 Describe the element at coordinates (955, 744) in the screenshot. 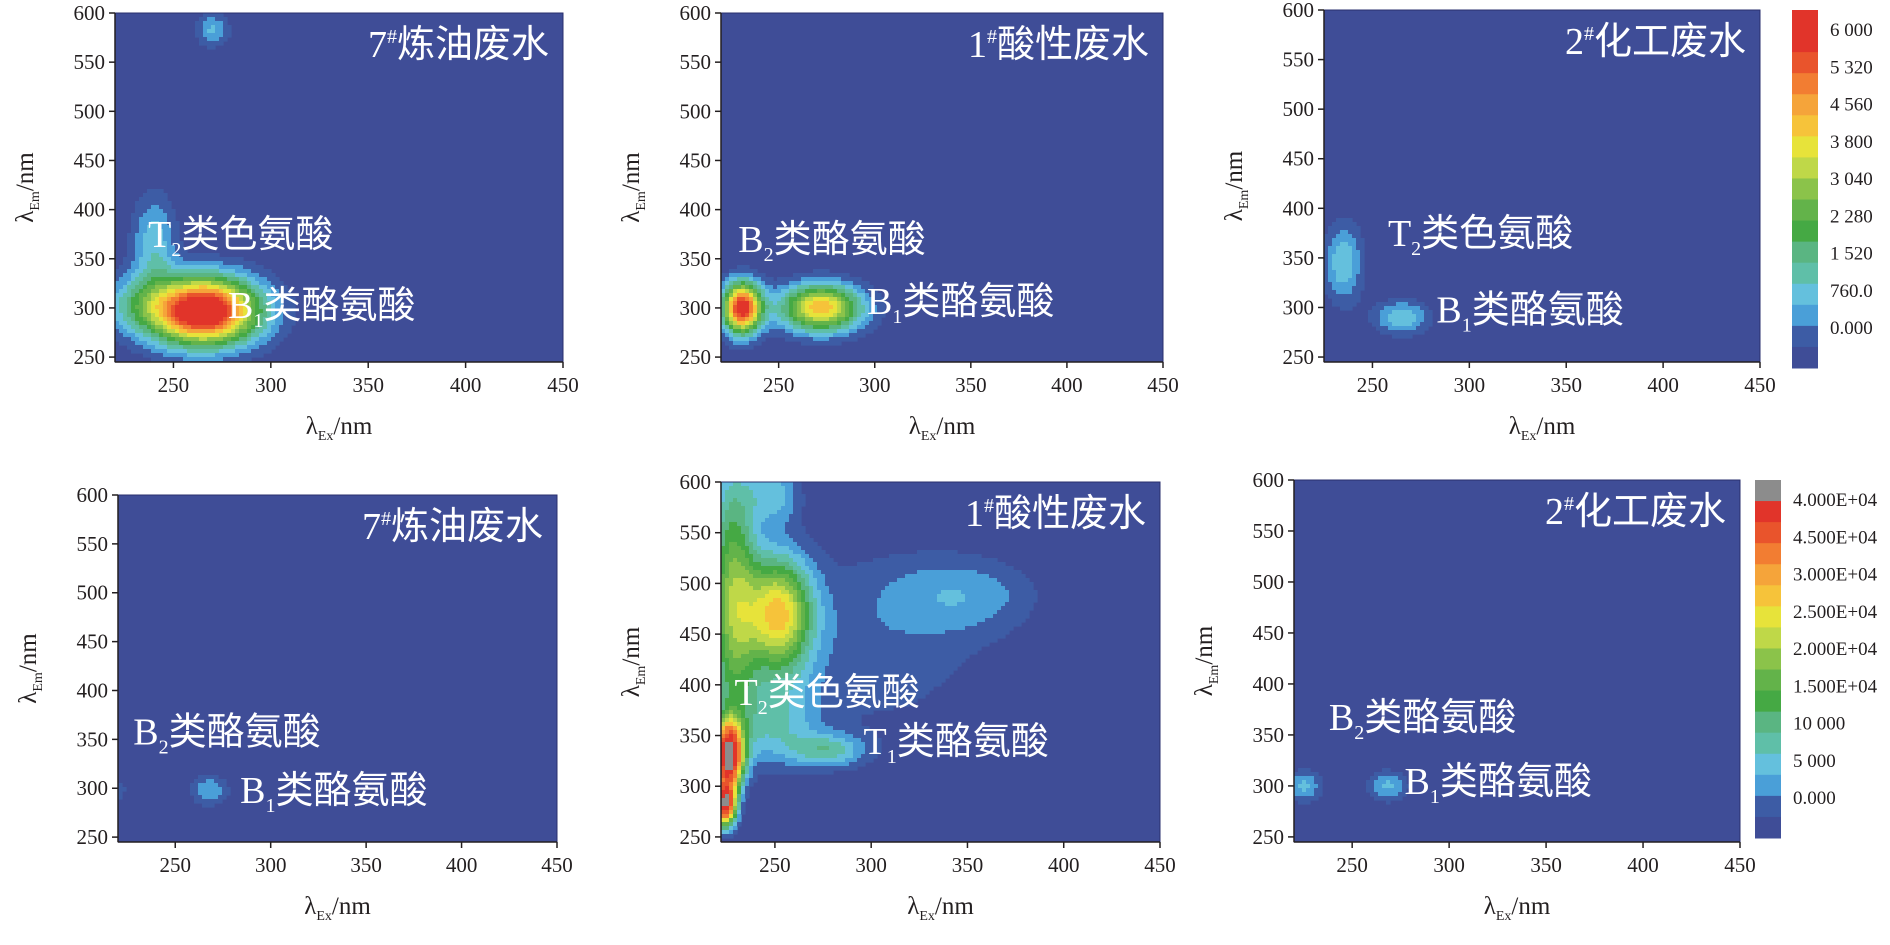

I see `peak-annotation: T1类酪氨酸` at that location.